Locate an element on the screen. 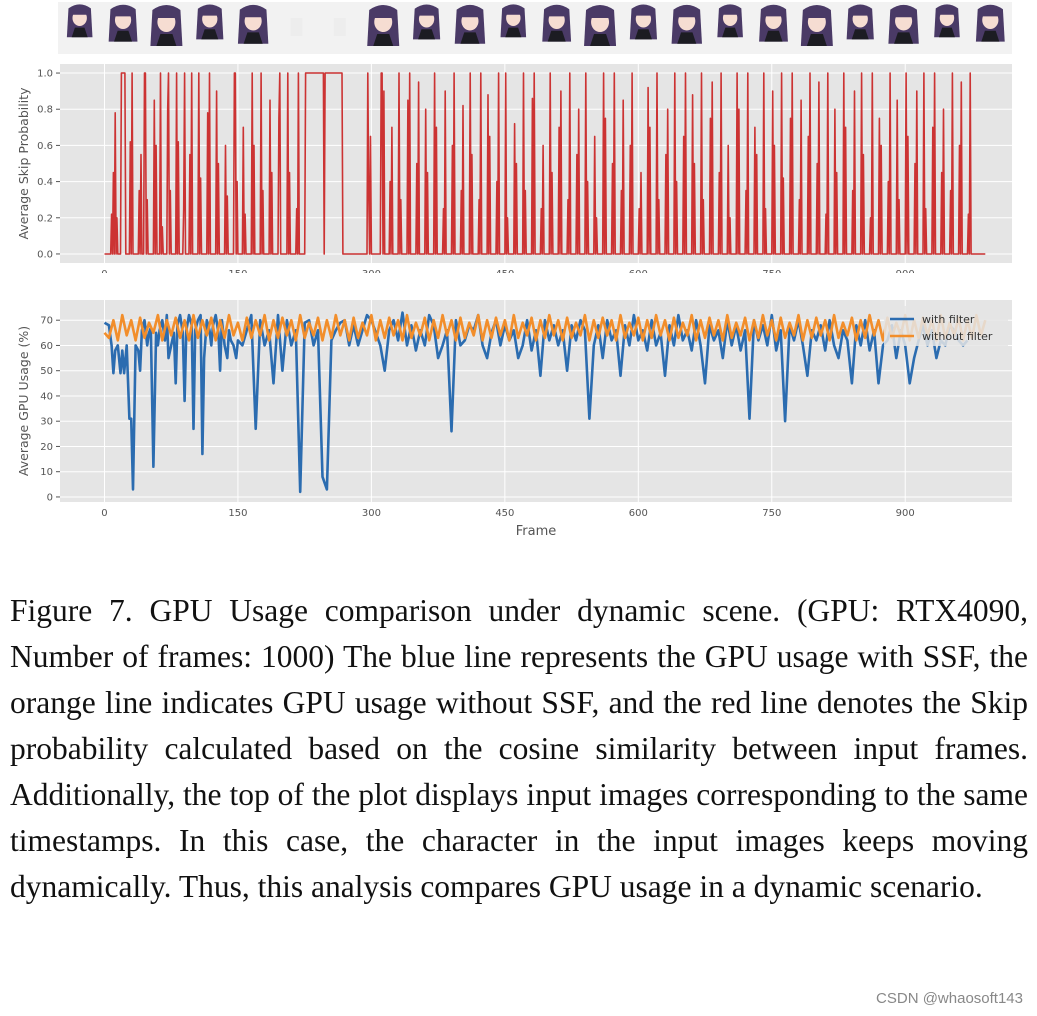 Image resolution: width=1037 pixels, height=1016 pixels. legend-label: with filter is located at coordinates (948, 319).